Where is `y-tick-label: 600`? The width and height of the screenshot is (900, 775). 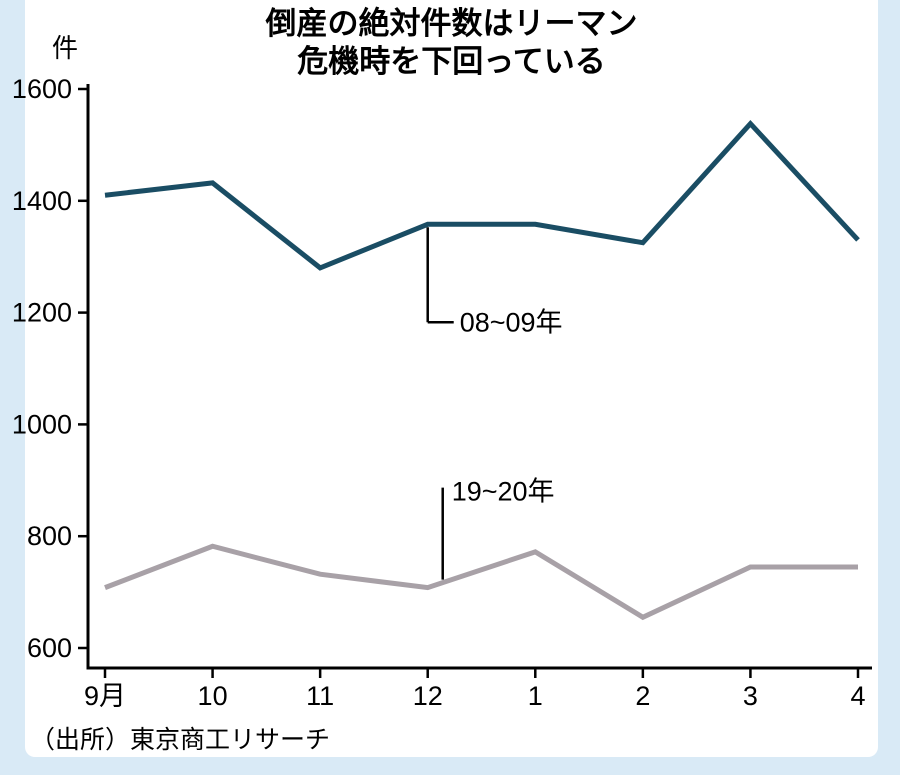 y-tick-label: 600 is located at coordinates (49, 648).